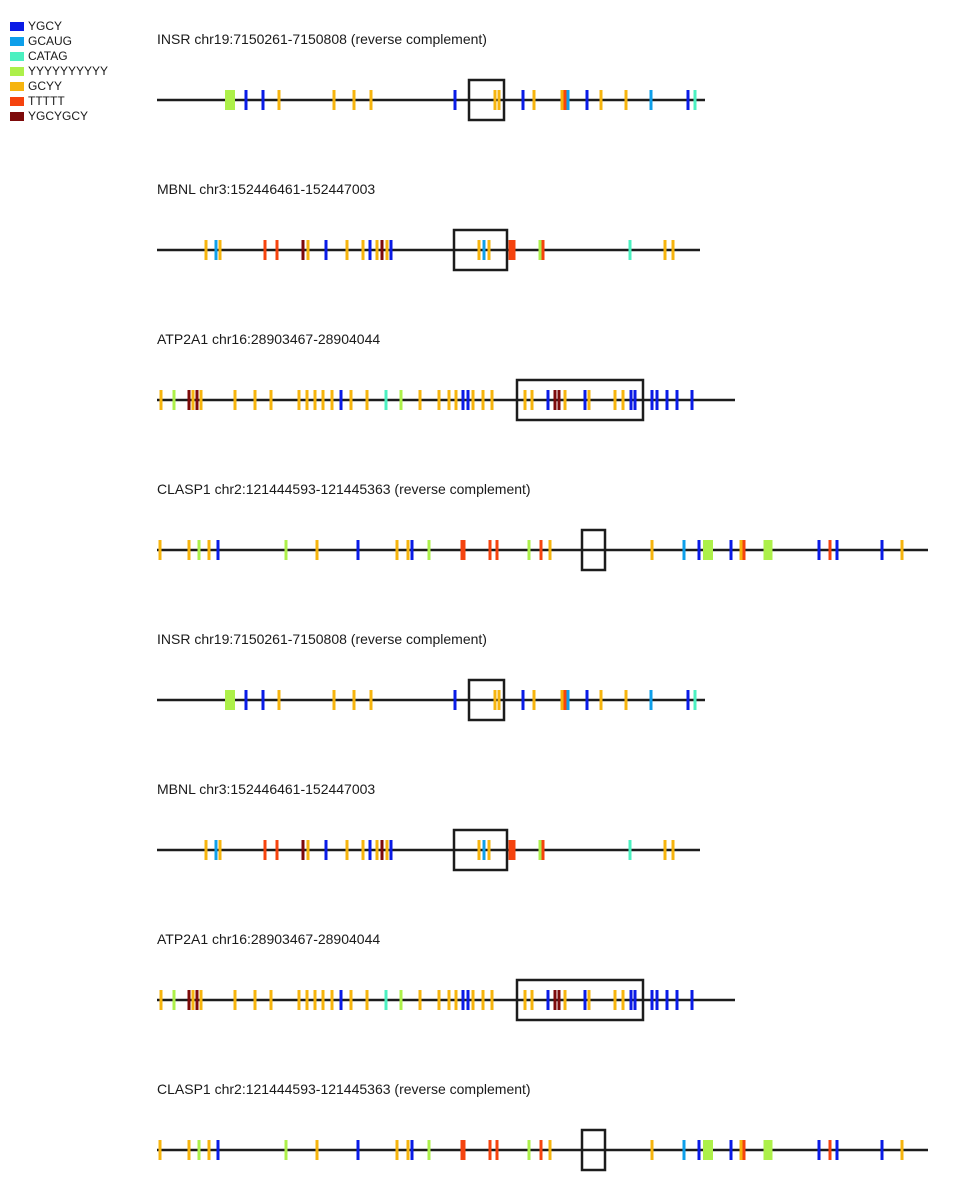 This screenshot has width=958, height=1200. I want to click on legend-item-gcyy: GCYY, so click(59, 86).